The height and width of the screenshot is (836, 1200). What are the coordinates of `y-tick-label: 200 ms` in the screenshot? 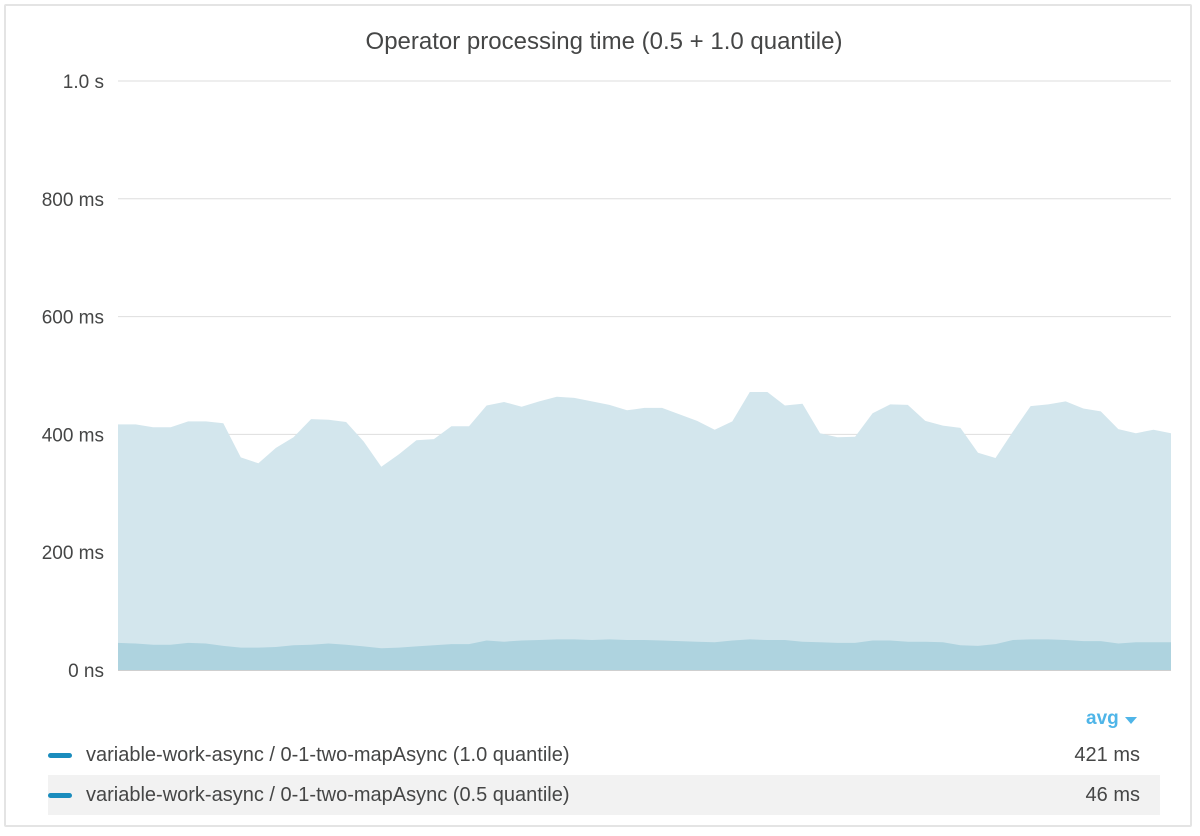 It's located at (73, 553).